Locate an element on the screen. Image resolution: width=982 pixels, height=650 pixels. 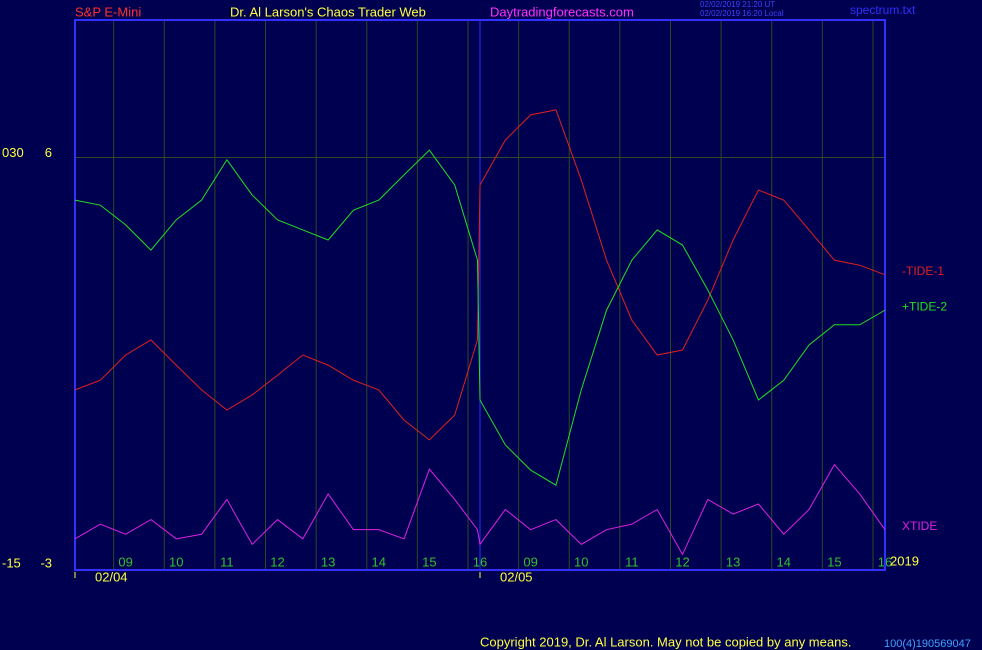
chart-title: Dr. Al Larson's Chaos Trader Web is located at coordinates (328, 11).